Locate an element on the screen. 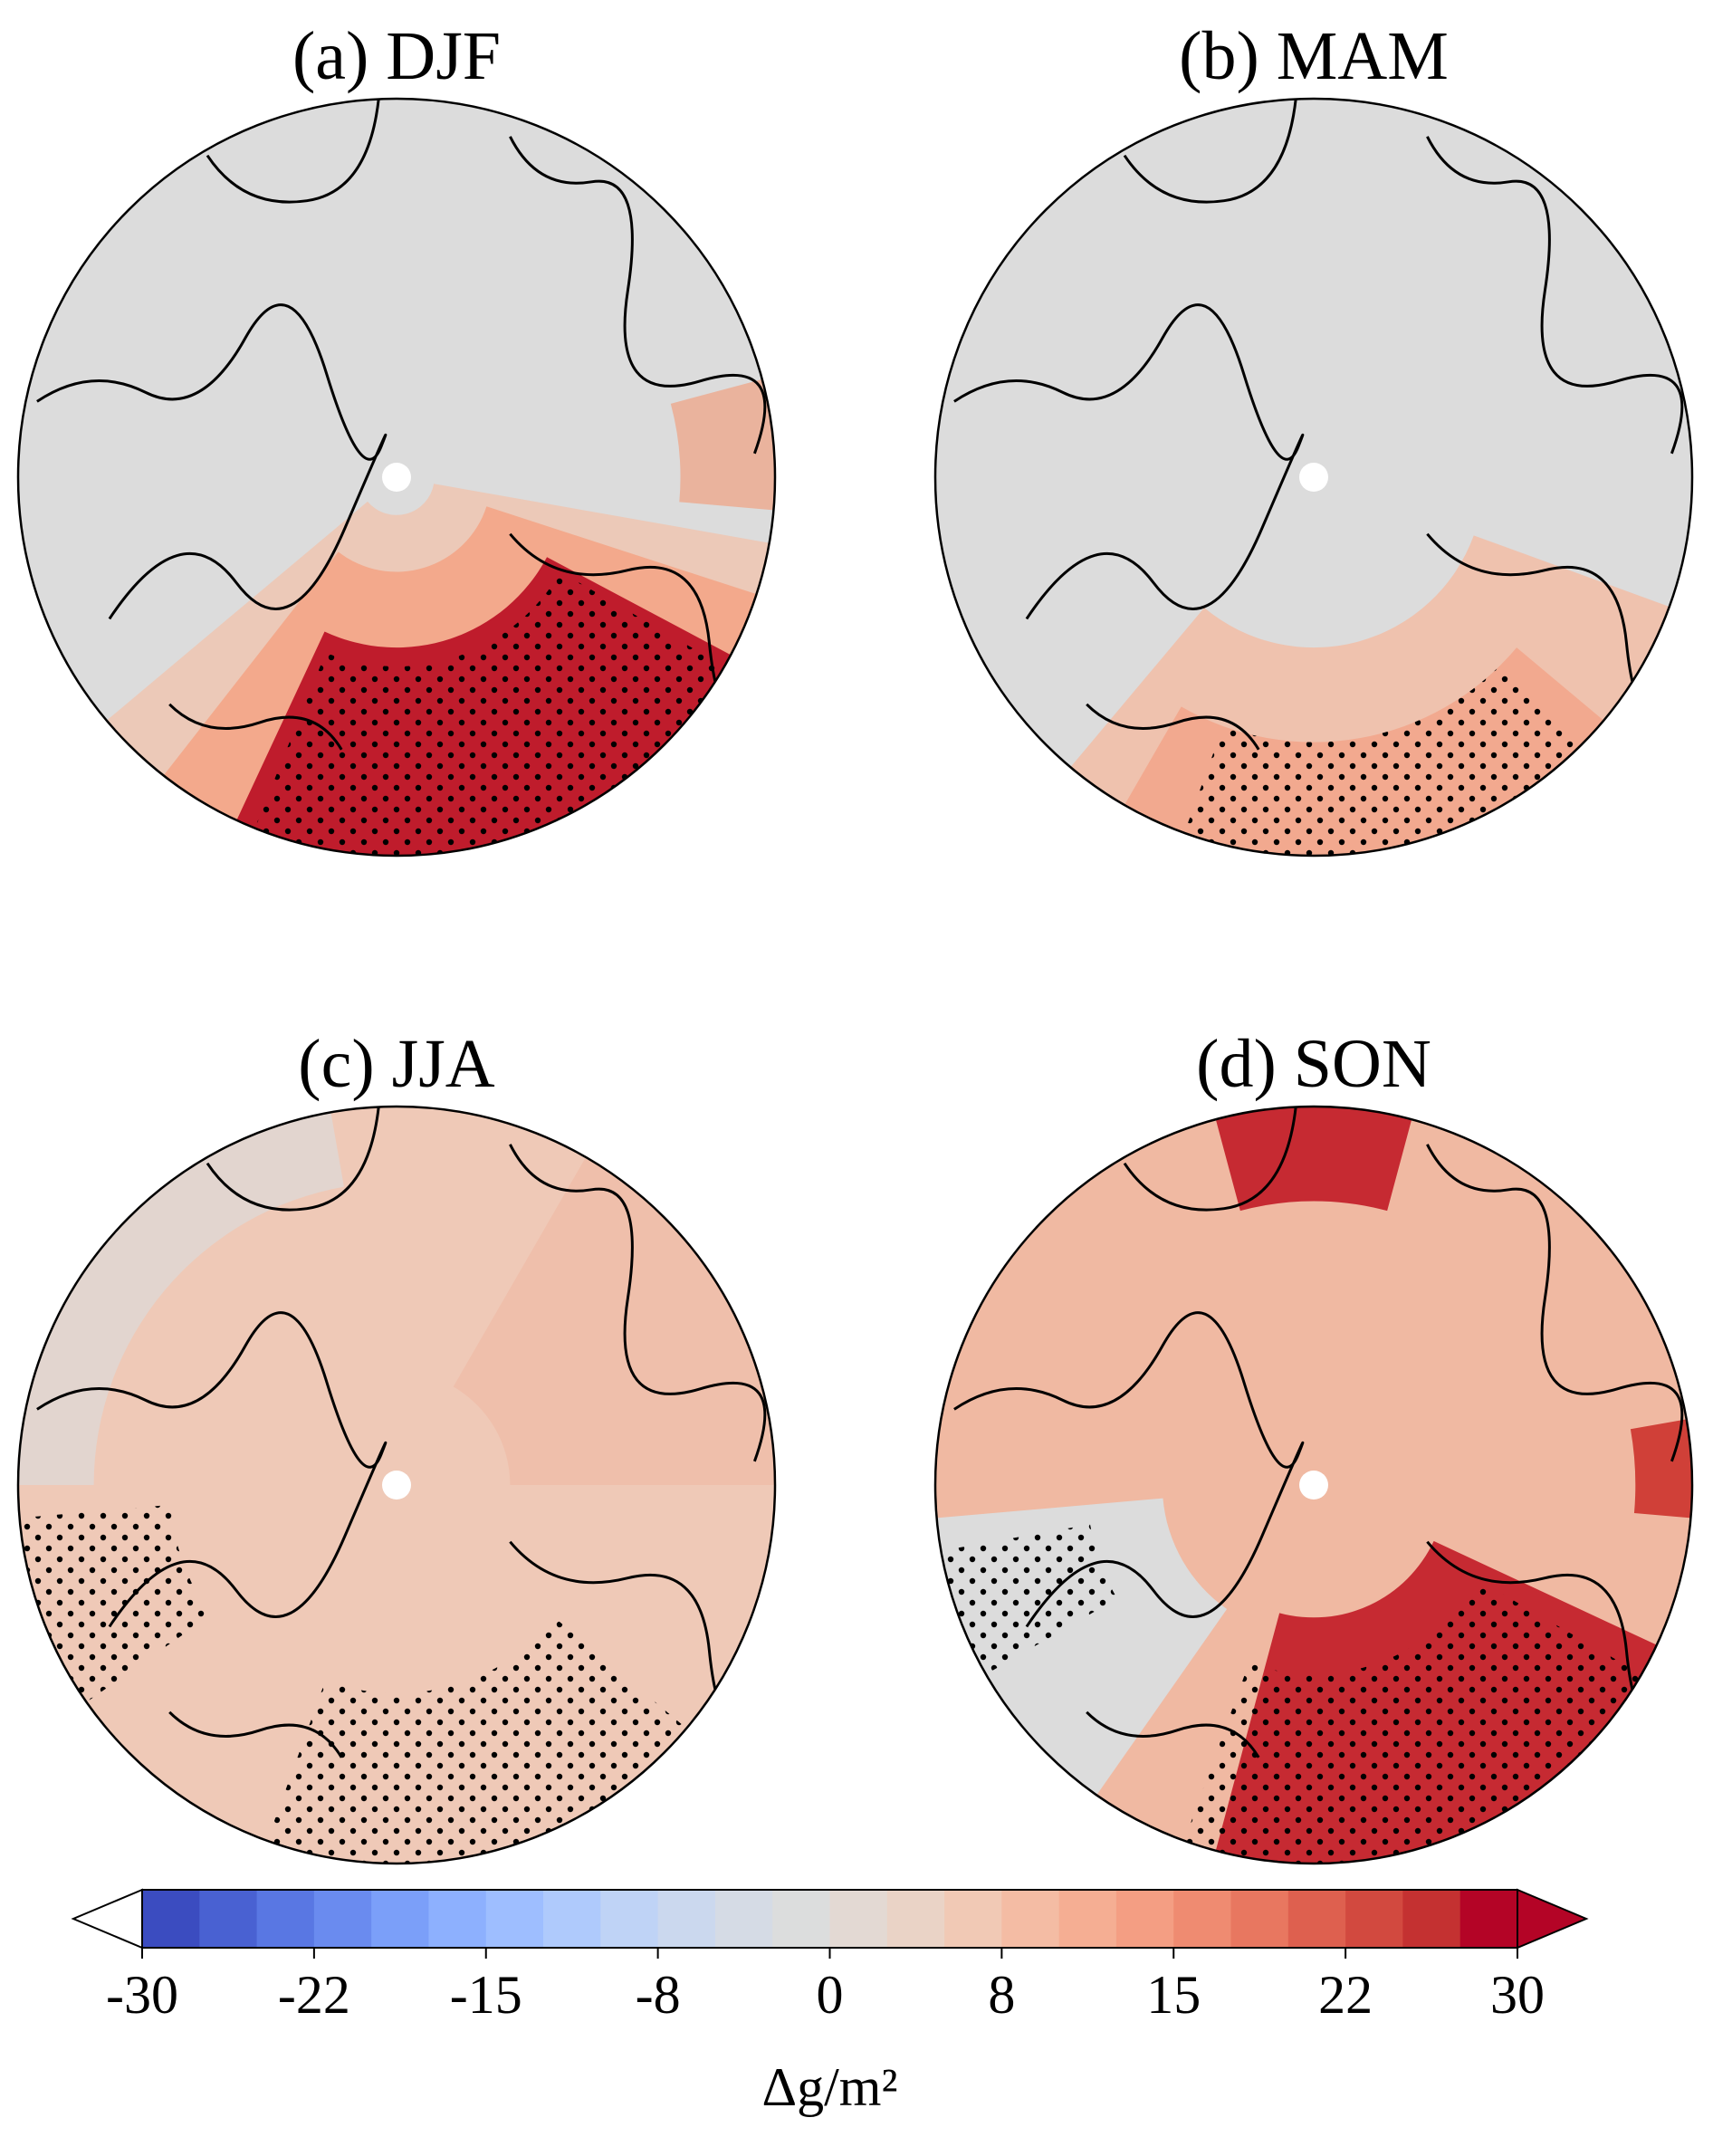 The width and height of the screenshot is (1713, 2156). panel-title: (c) JJA is located at coordinates (396, 1064).